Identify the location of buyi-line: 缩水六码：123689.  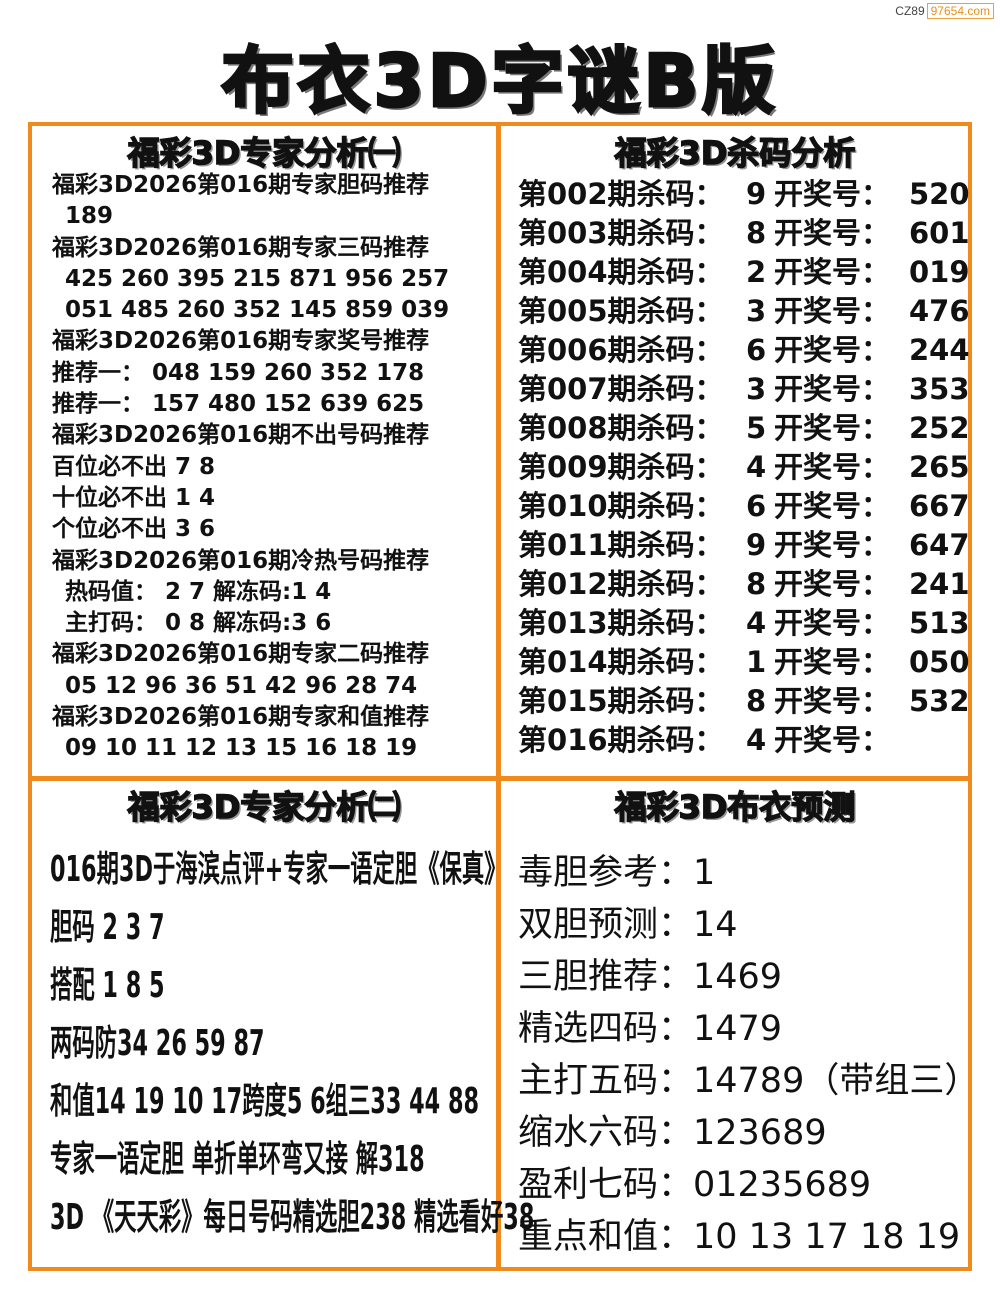
(672, 1133).